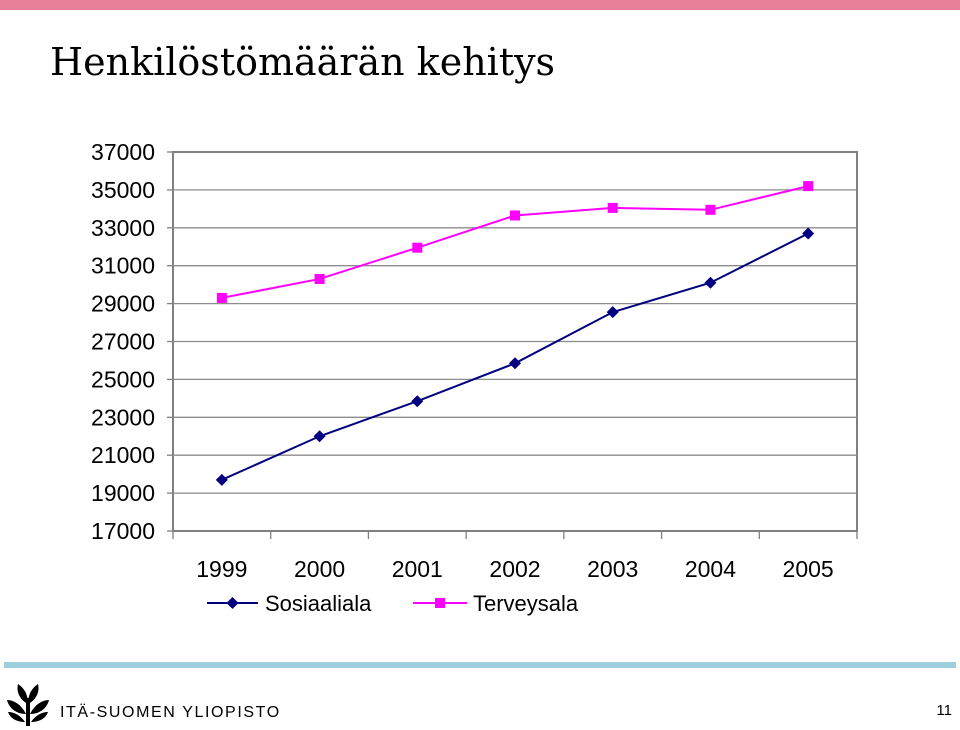 The width and height of the screenshot is (960, 730). I want to click on y-tick-label: 33000, so click(123, 228).